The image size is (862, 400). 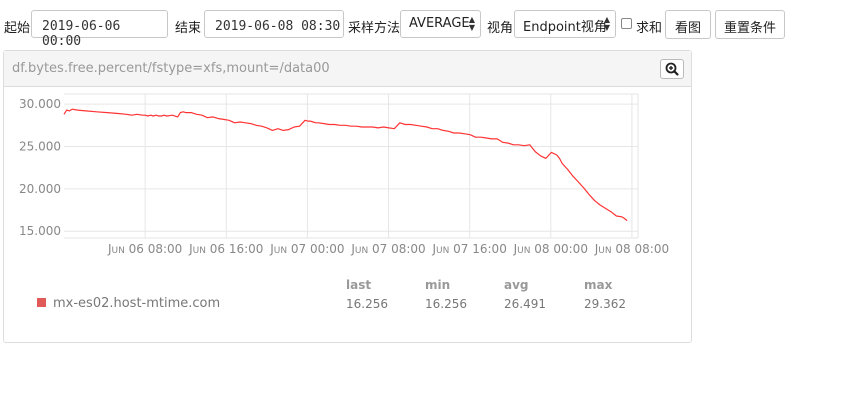 What do you see at coordinates (17, 28) in the screenshot?
I see `start-time-label: 起始` at bounding box center [17, 28].